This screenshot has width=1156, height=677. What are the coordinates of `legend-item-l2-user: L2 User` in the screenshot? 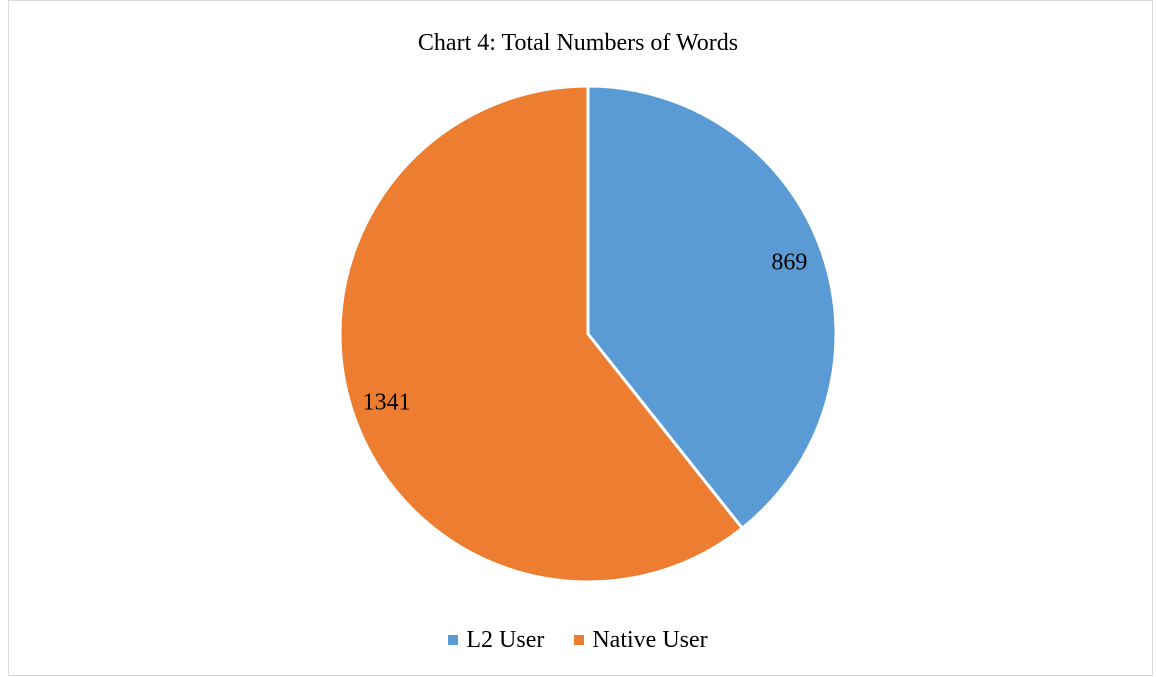 It's located at (496, 640).